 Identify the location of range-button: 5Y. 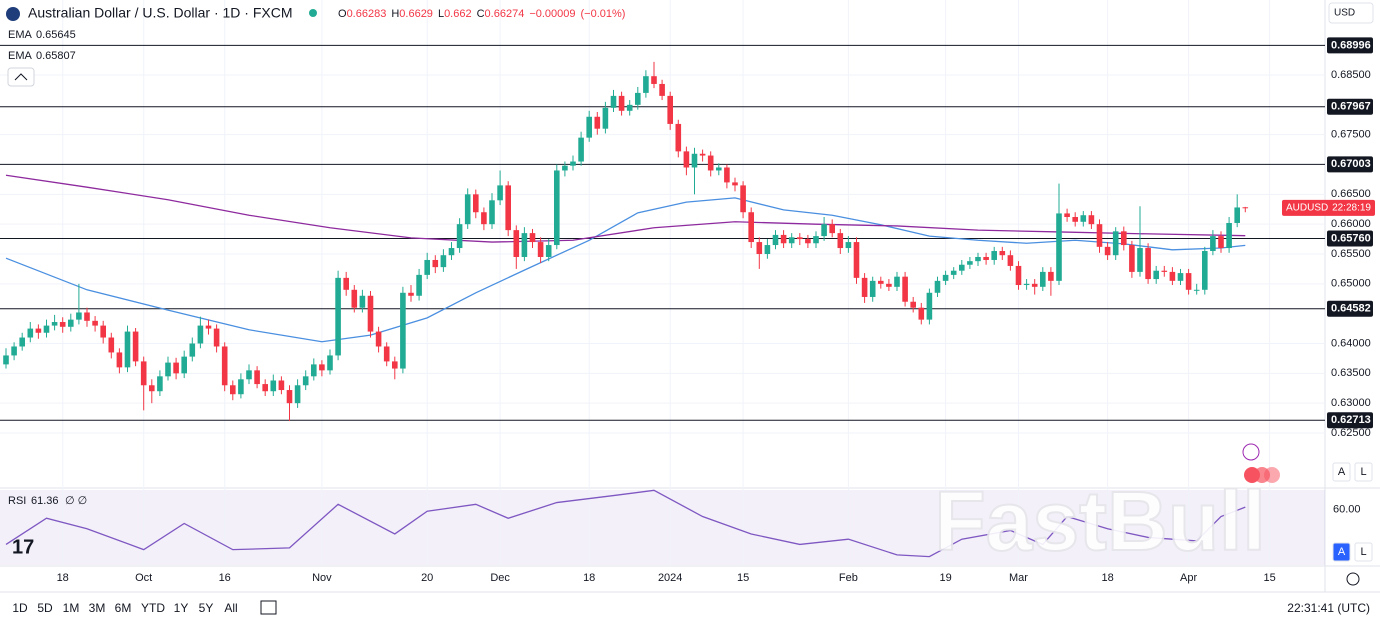
(206, 608).